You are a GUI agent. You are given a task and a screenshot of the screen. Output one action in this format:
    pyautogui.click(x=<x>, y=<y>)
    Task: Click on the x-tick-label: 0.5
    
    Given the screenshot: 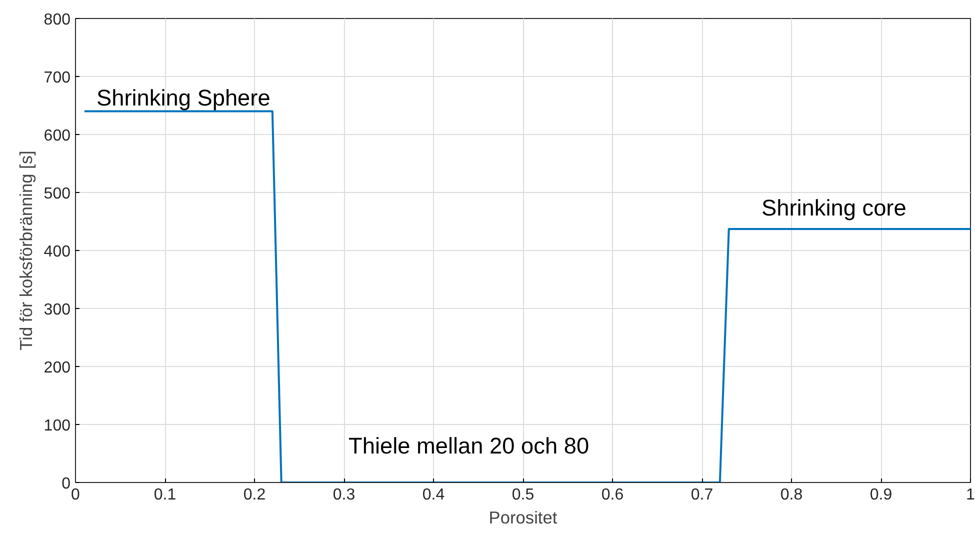 What is the action you would take?
    pyautogui.click(x=523, y=495)
    